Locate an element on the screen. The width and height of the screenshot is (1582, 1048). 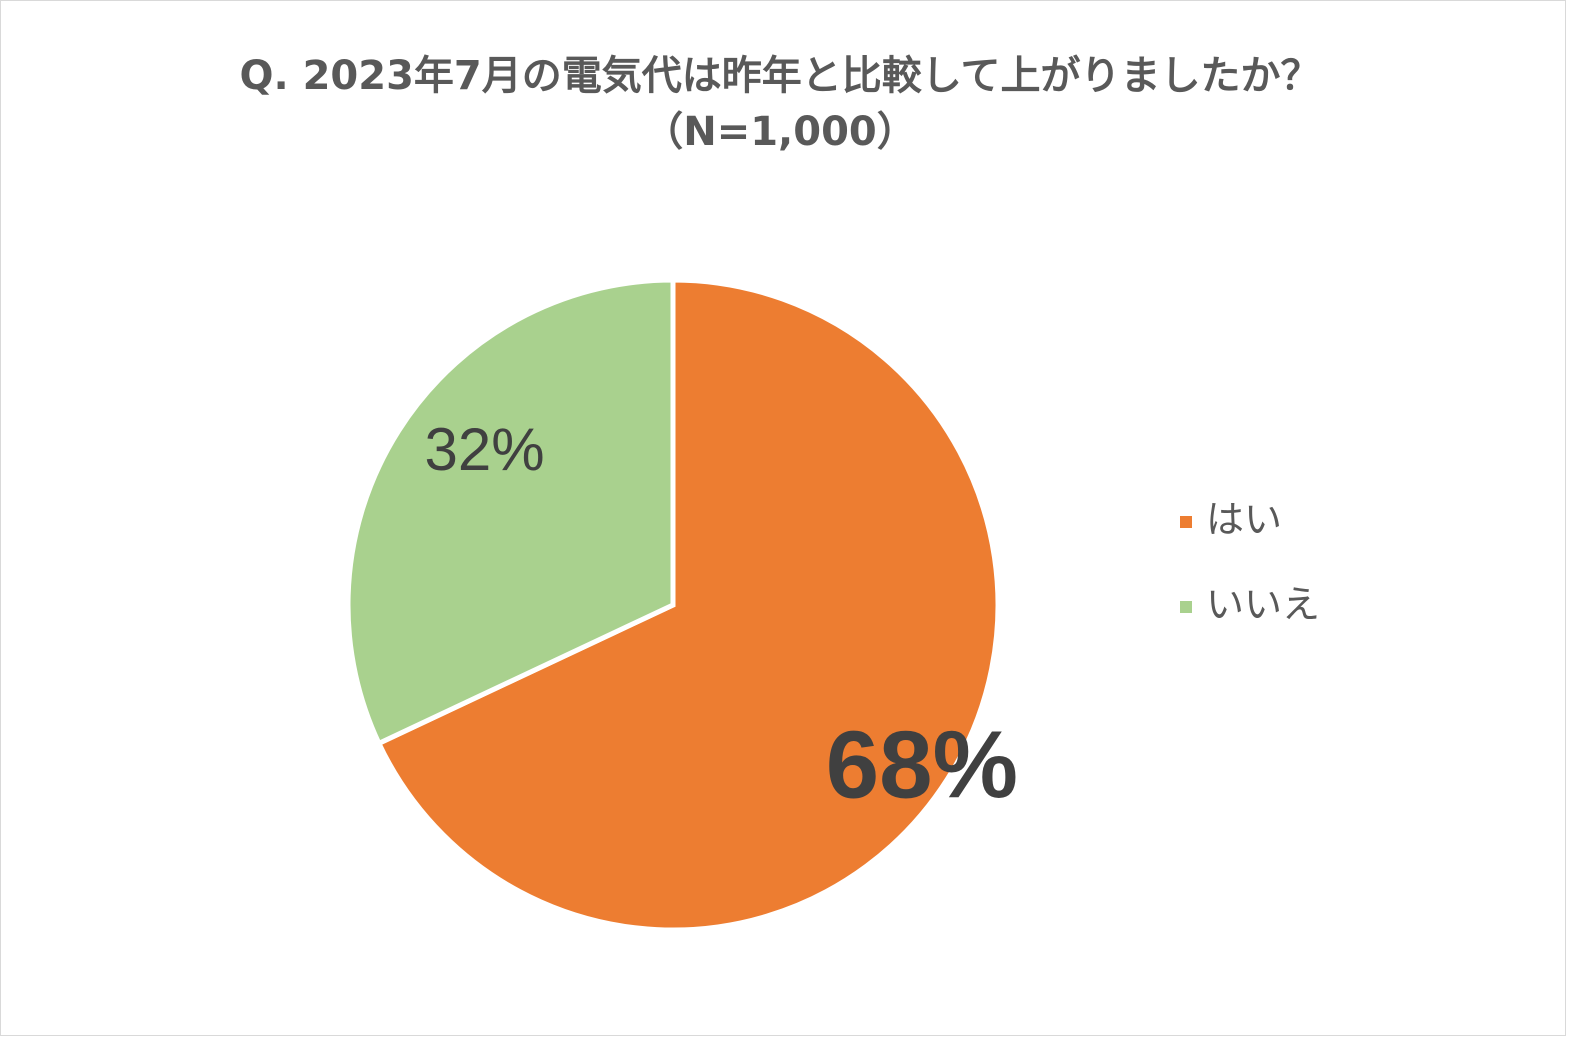
legend-label: いいえ is located at coordinates (1263, 605).